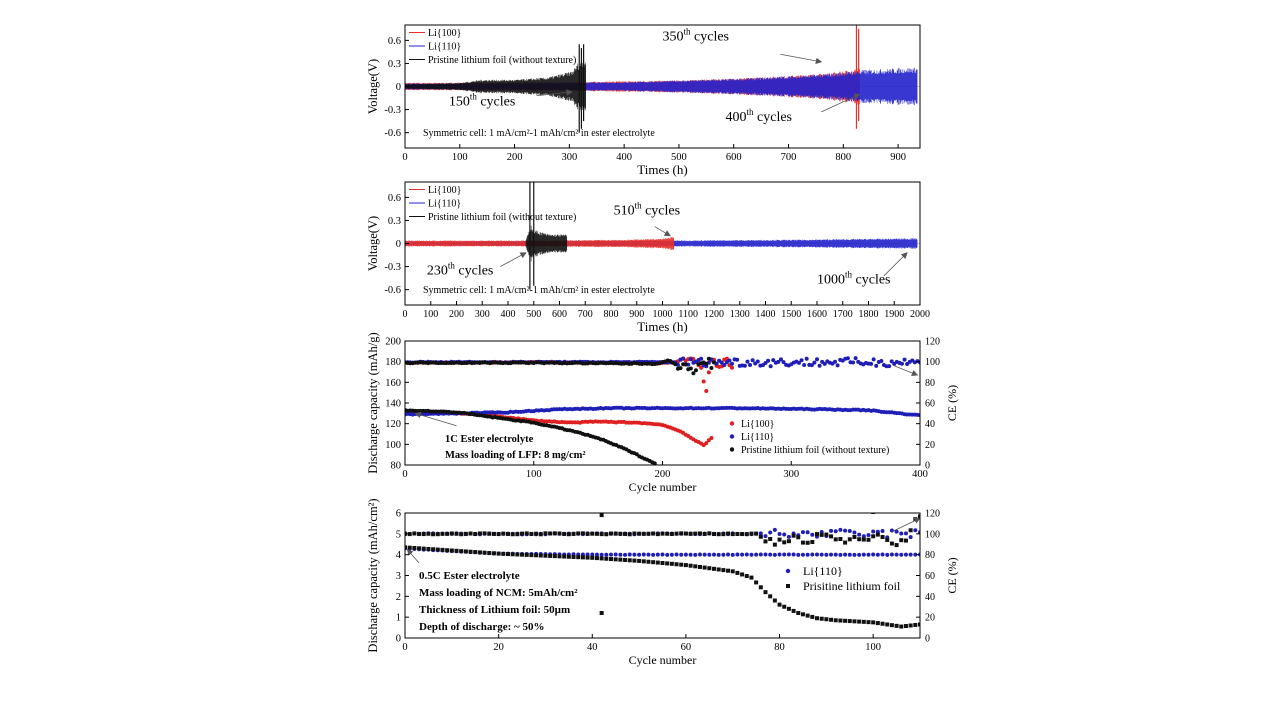 The image size is (1280, 720). What do you see at coordinates (686, 647) in the screenshot?
I see `x-tick-label: 60` at bounding box center [686, 647].